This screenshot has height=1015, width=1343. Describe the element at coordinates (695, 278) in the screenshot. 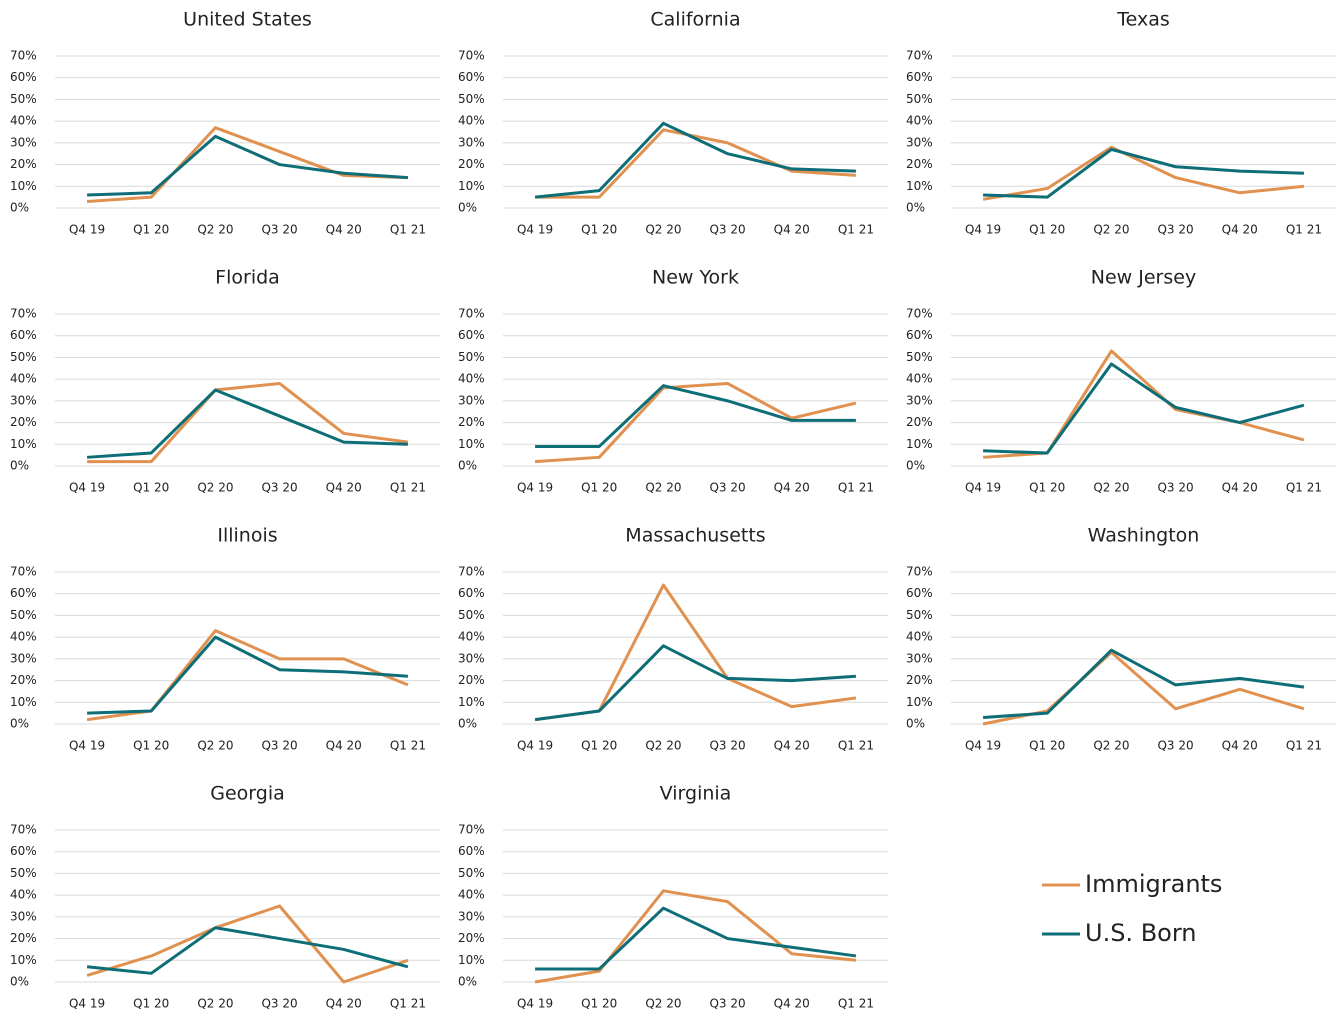

I see `chart-title: New York` at that location.